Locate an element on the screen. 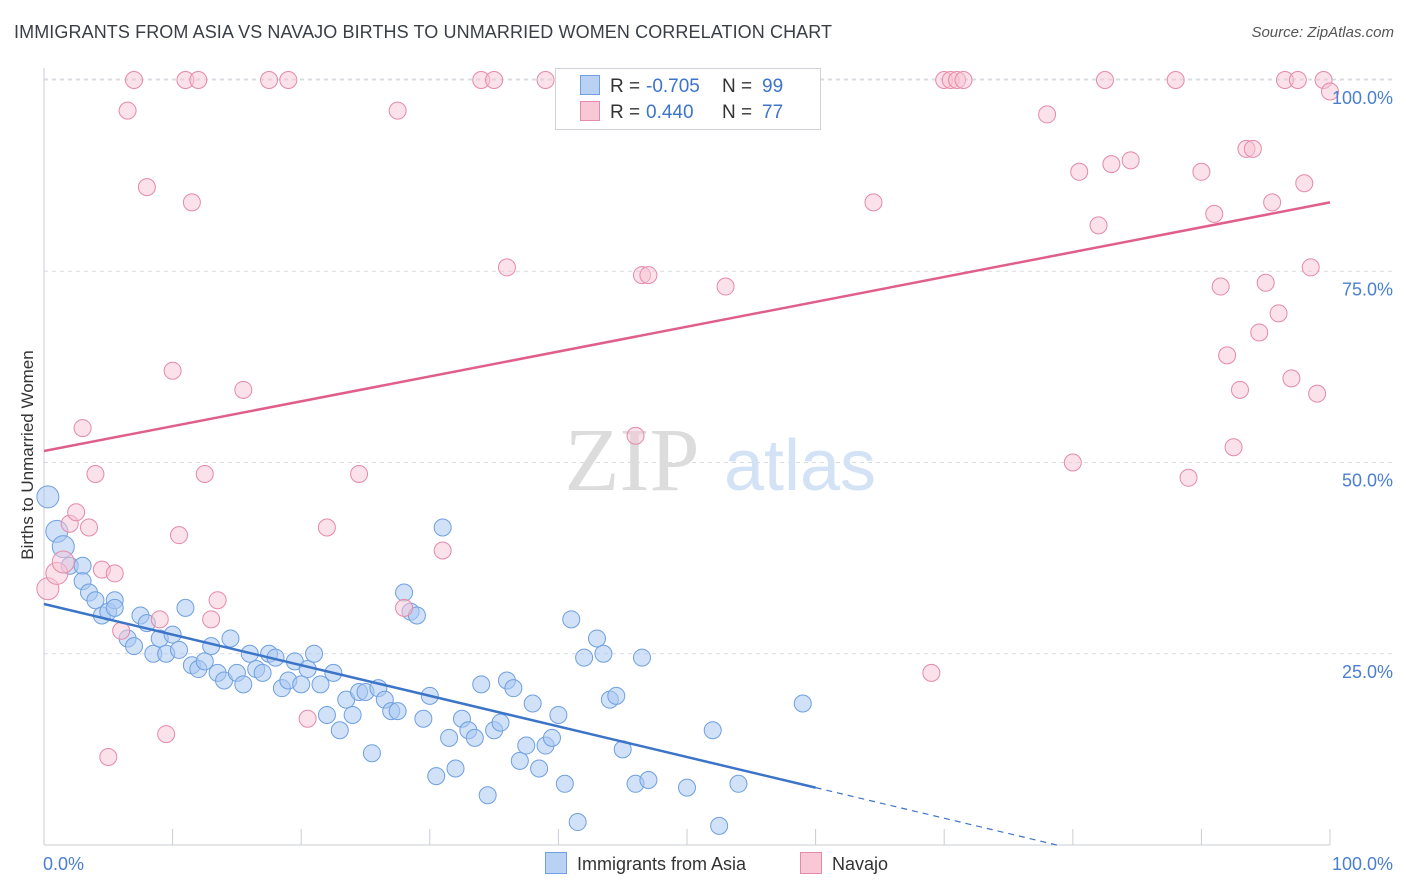  legend-item-navajo: Navajo is located at coordinates (844, 863).